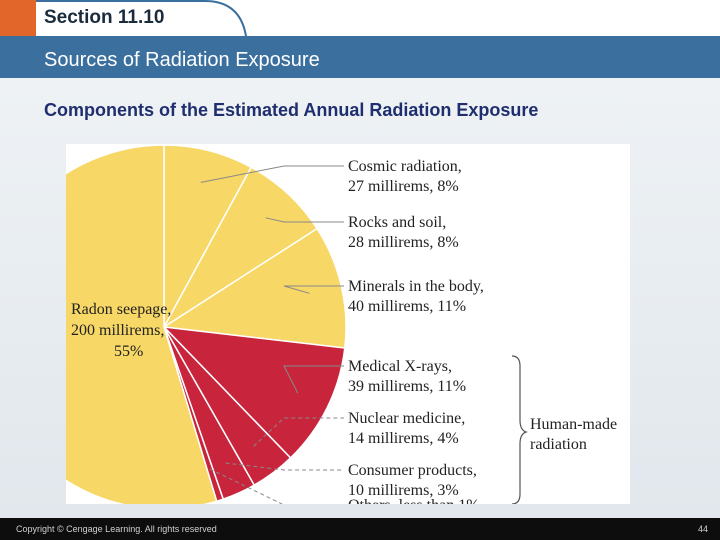 This screenshot has width=720, height=540. Describe the element at coordinates (182, 60) in the screenshot. I see `slide-title: Sources of Radiation Exposure` at that location.